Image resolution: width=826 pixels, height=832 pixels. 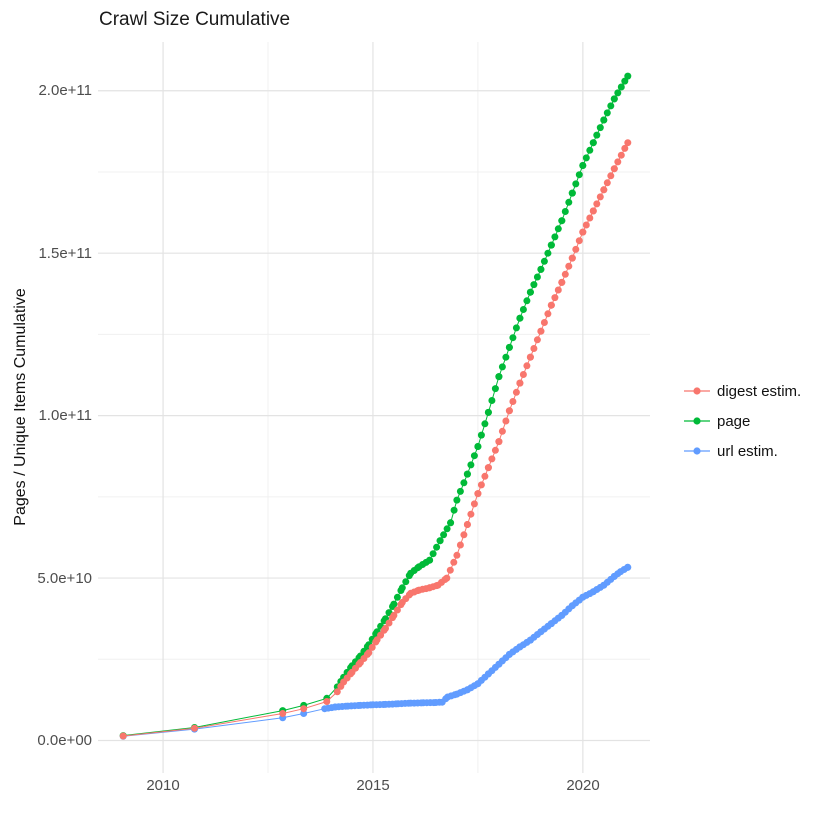 I want to click on y-tick-5e10: 5.0e+10, so click(x=64, y=578).